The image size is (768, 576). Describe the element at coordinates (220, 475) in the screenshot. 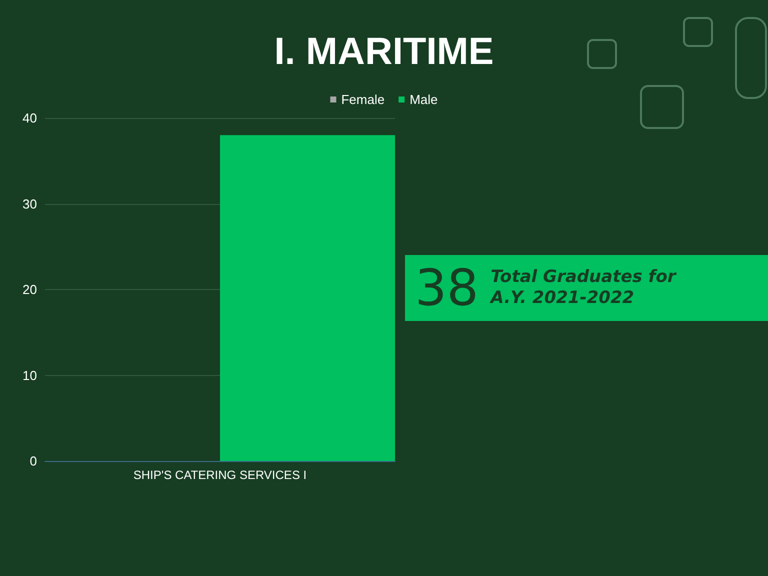

I see `x-tick-label: SHIP'S CATERING SERVICES I` at that location.